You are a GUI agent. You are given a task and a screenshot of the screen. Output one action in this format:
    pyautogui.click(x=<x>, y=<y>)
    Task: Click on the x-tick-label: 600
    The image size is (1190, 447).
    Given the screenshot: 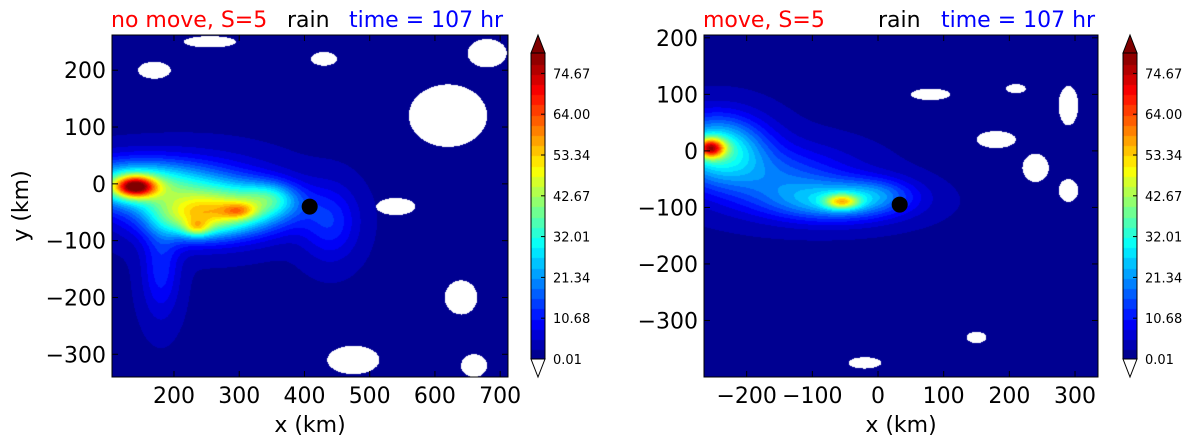 What is the action you would take?
    pyautogui.click(x=435, y=396)
    